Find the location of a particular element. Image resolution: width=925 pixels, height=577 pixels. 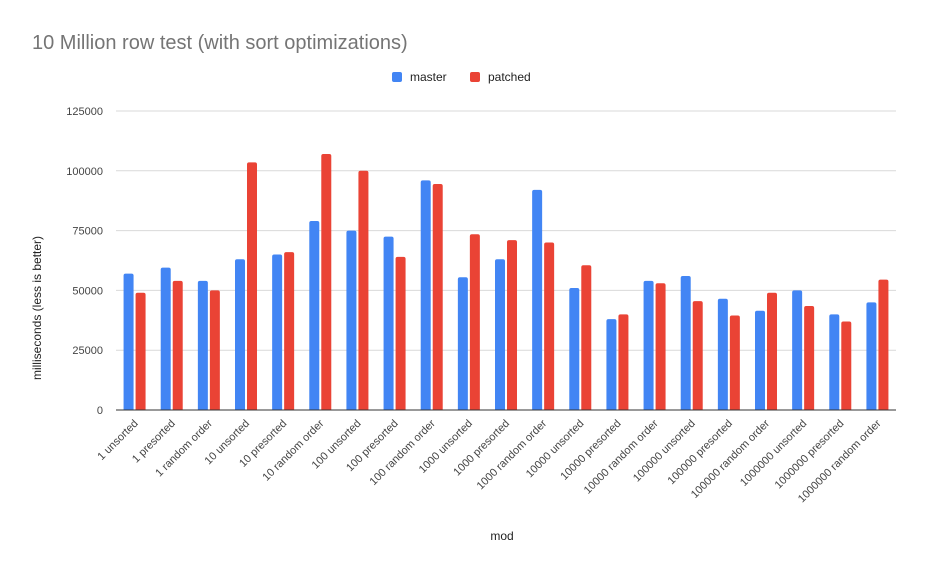

y-tick-label: 25000 is located at coordinates (87, 351).